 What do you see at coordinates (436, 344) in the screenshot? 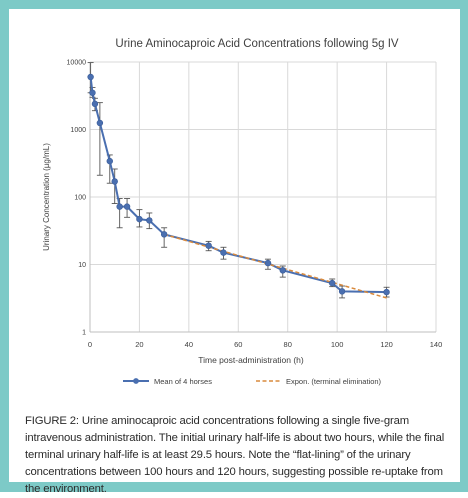
I see `x-tick-label: 140` at bounding box center [436, 344].